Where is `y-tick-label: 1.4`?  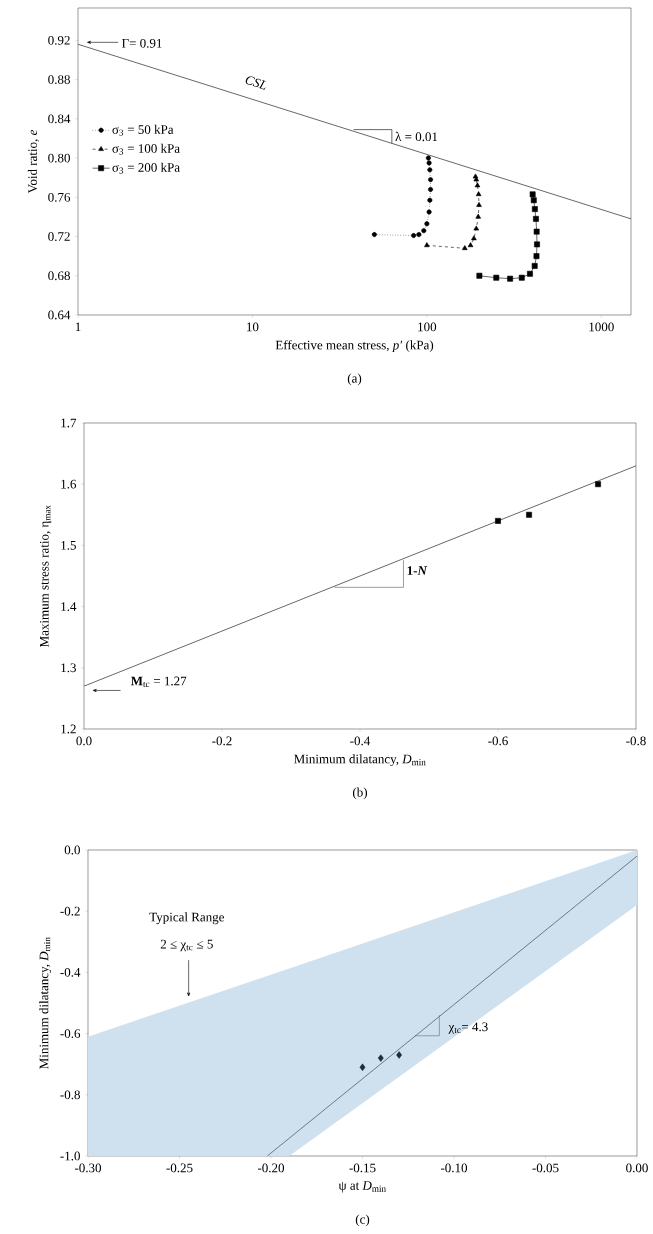
y-tick-label: 1.4 is located at coordinates (69, 606).